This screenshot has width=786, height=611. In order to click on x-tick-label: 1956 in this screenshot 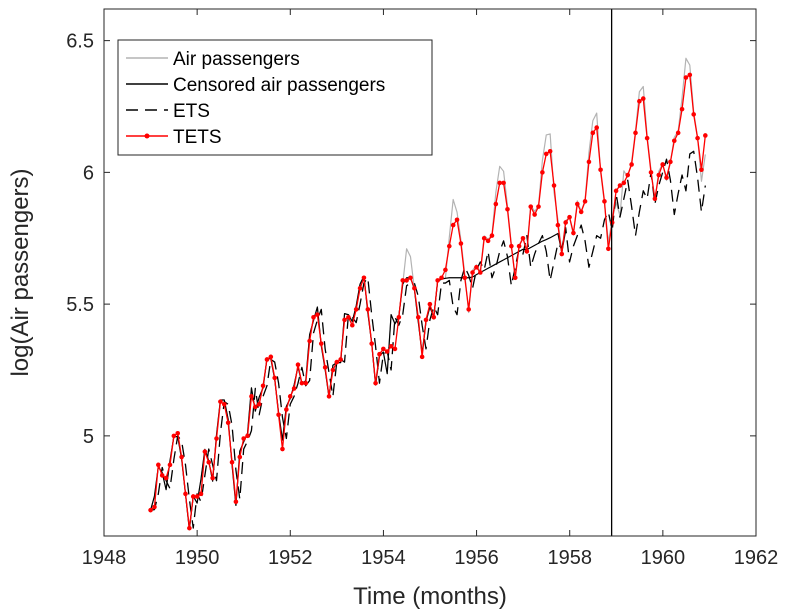, I will do `click(476, 558)`.